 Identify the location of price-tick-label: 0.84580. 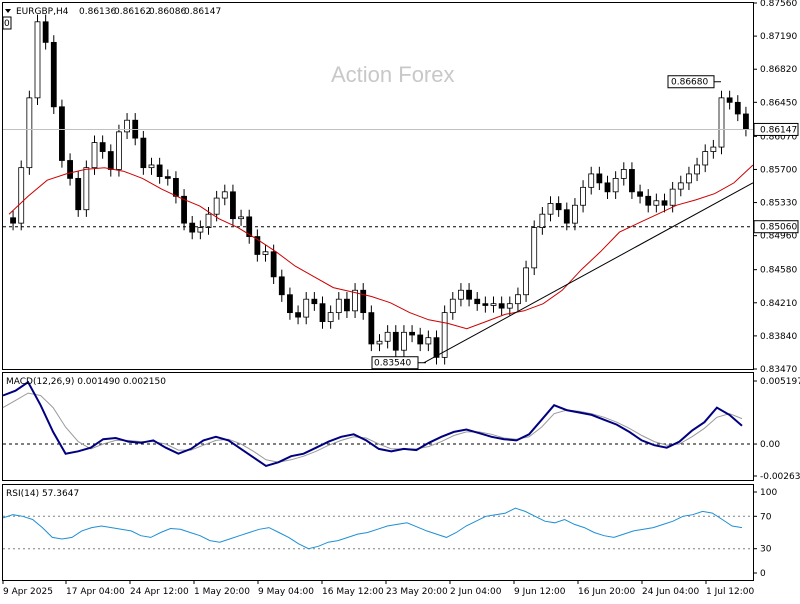
(778, 271).